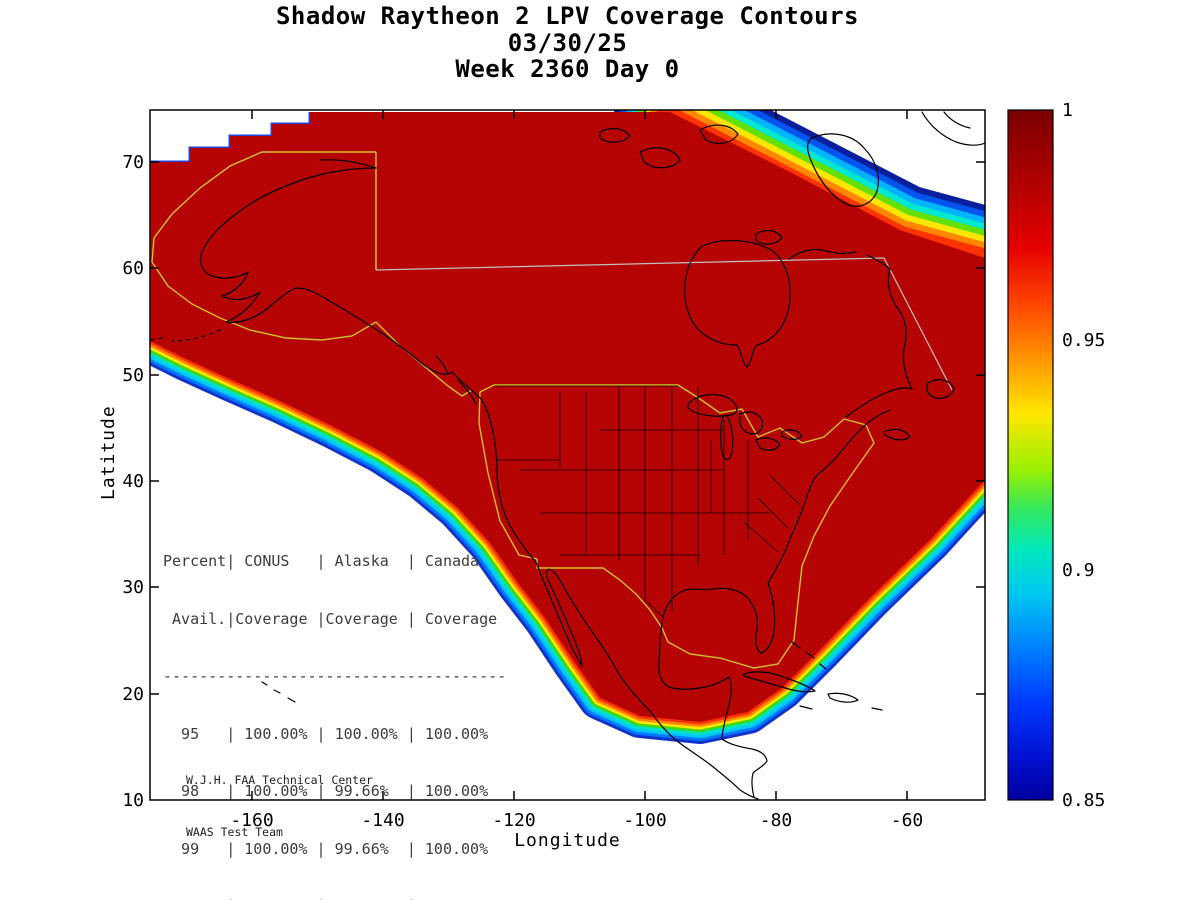 This screenshot has width=1200, height=900. Describe the element at coordinates (940, 389) in the screenshot. I see `newfoundland-outline` at that location.